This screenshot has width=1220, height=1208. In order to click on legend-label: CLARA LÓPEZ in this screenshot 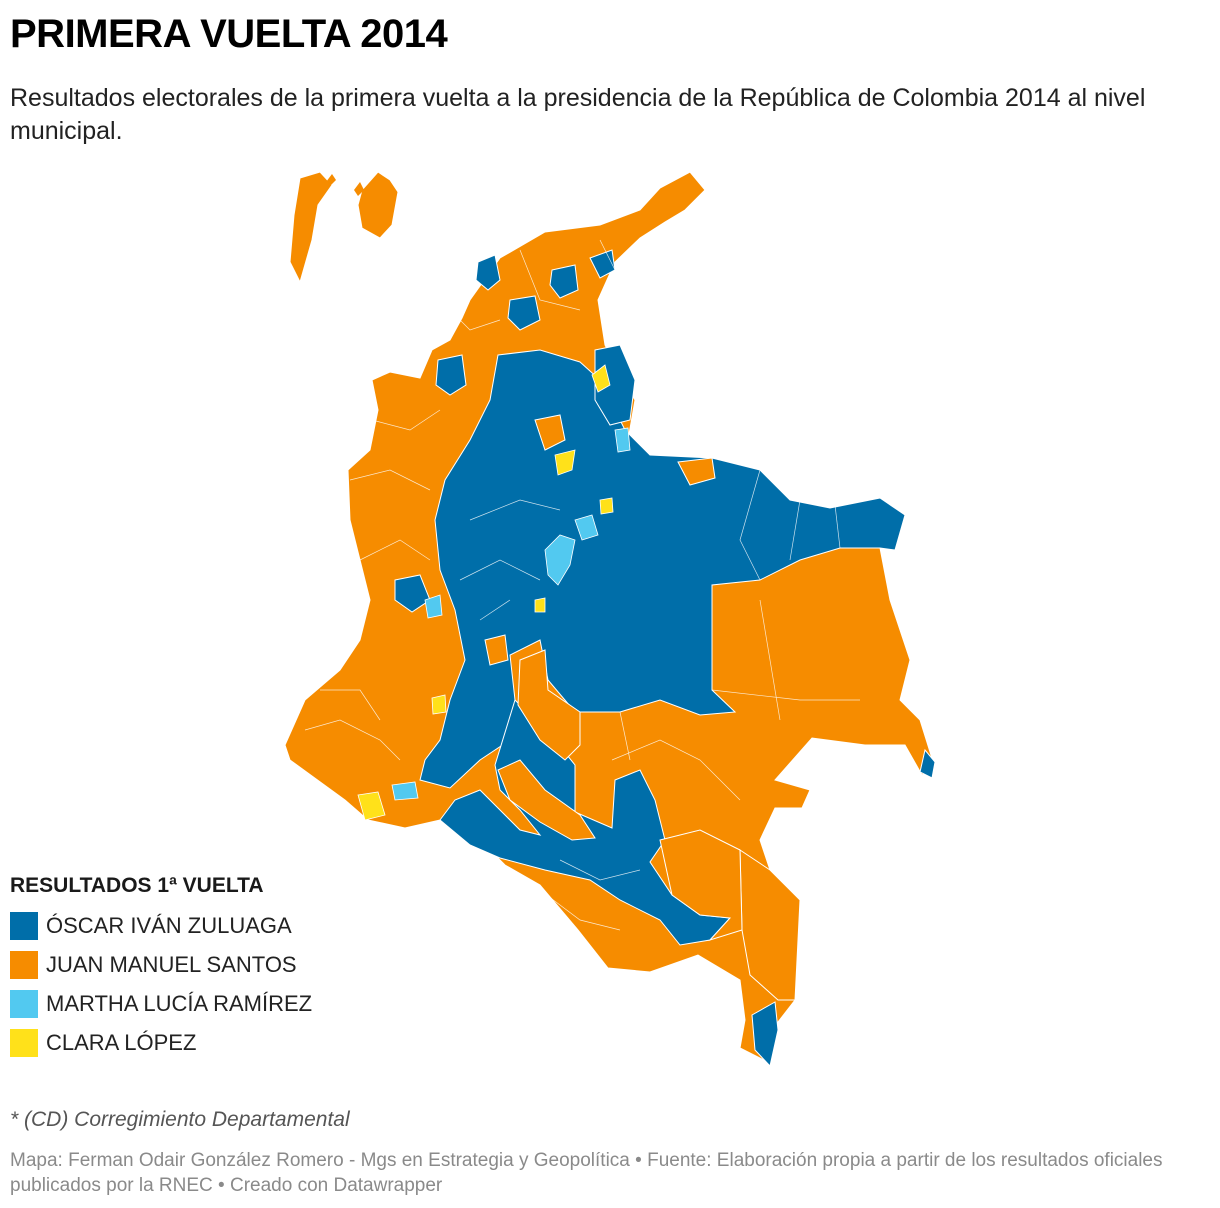, I will do `click(121, 1042)`.